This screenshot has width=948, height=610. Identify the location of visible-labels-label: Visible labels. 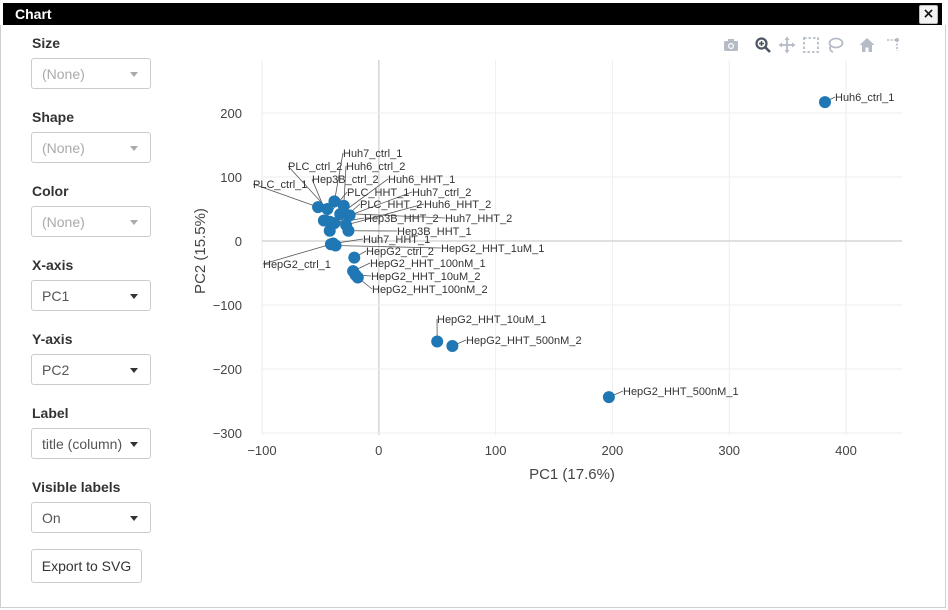
(76, 487).